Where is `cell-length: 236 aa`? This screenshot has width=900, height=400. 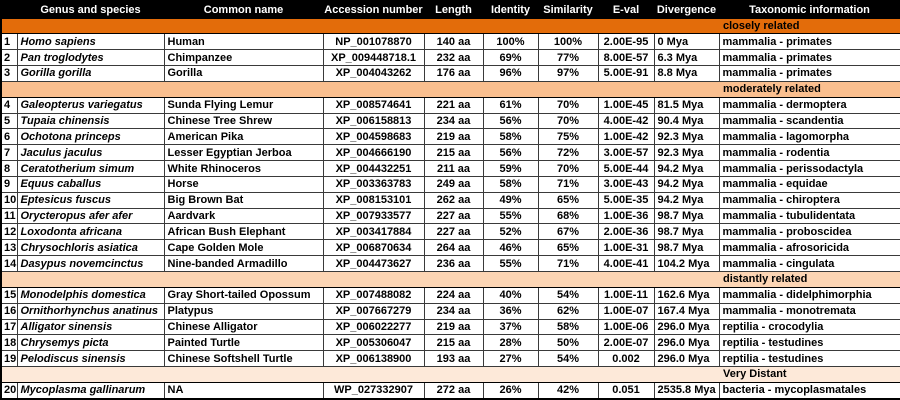 cell-length: 236 aa is located at coordinates (453, 263).